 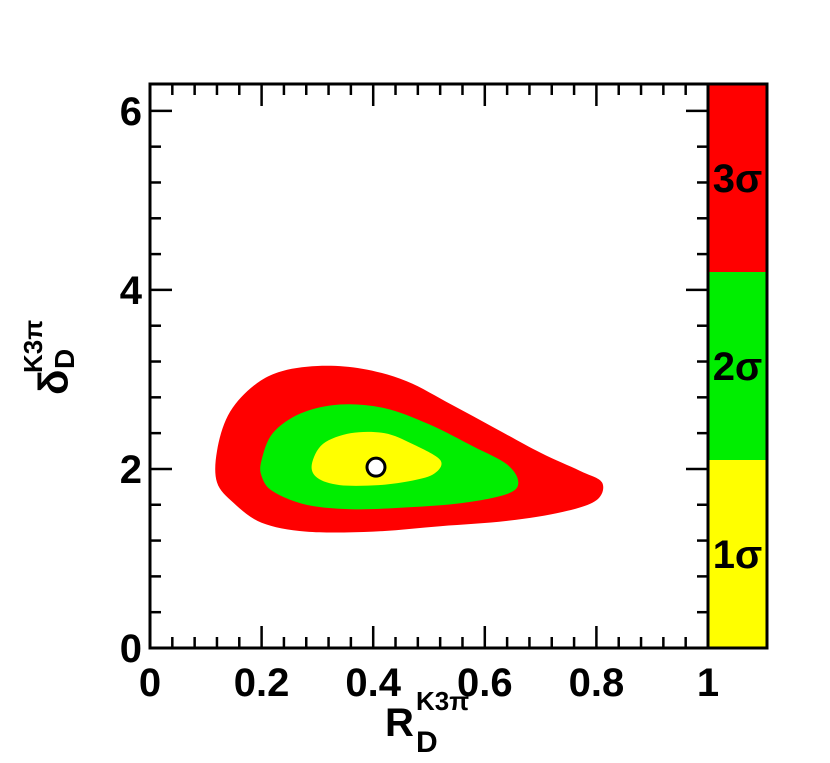 What do you see at coordinates (131, 112) in the screenshot?
I see `y-tick-label: 6` at bounding box center [131, 112].